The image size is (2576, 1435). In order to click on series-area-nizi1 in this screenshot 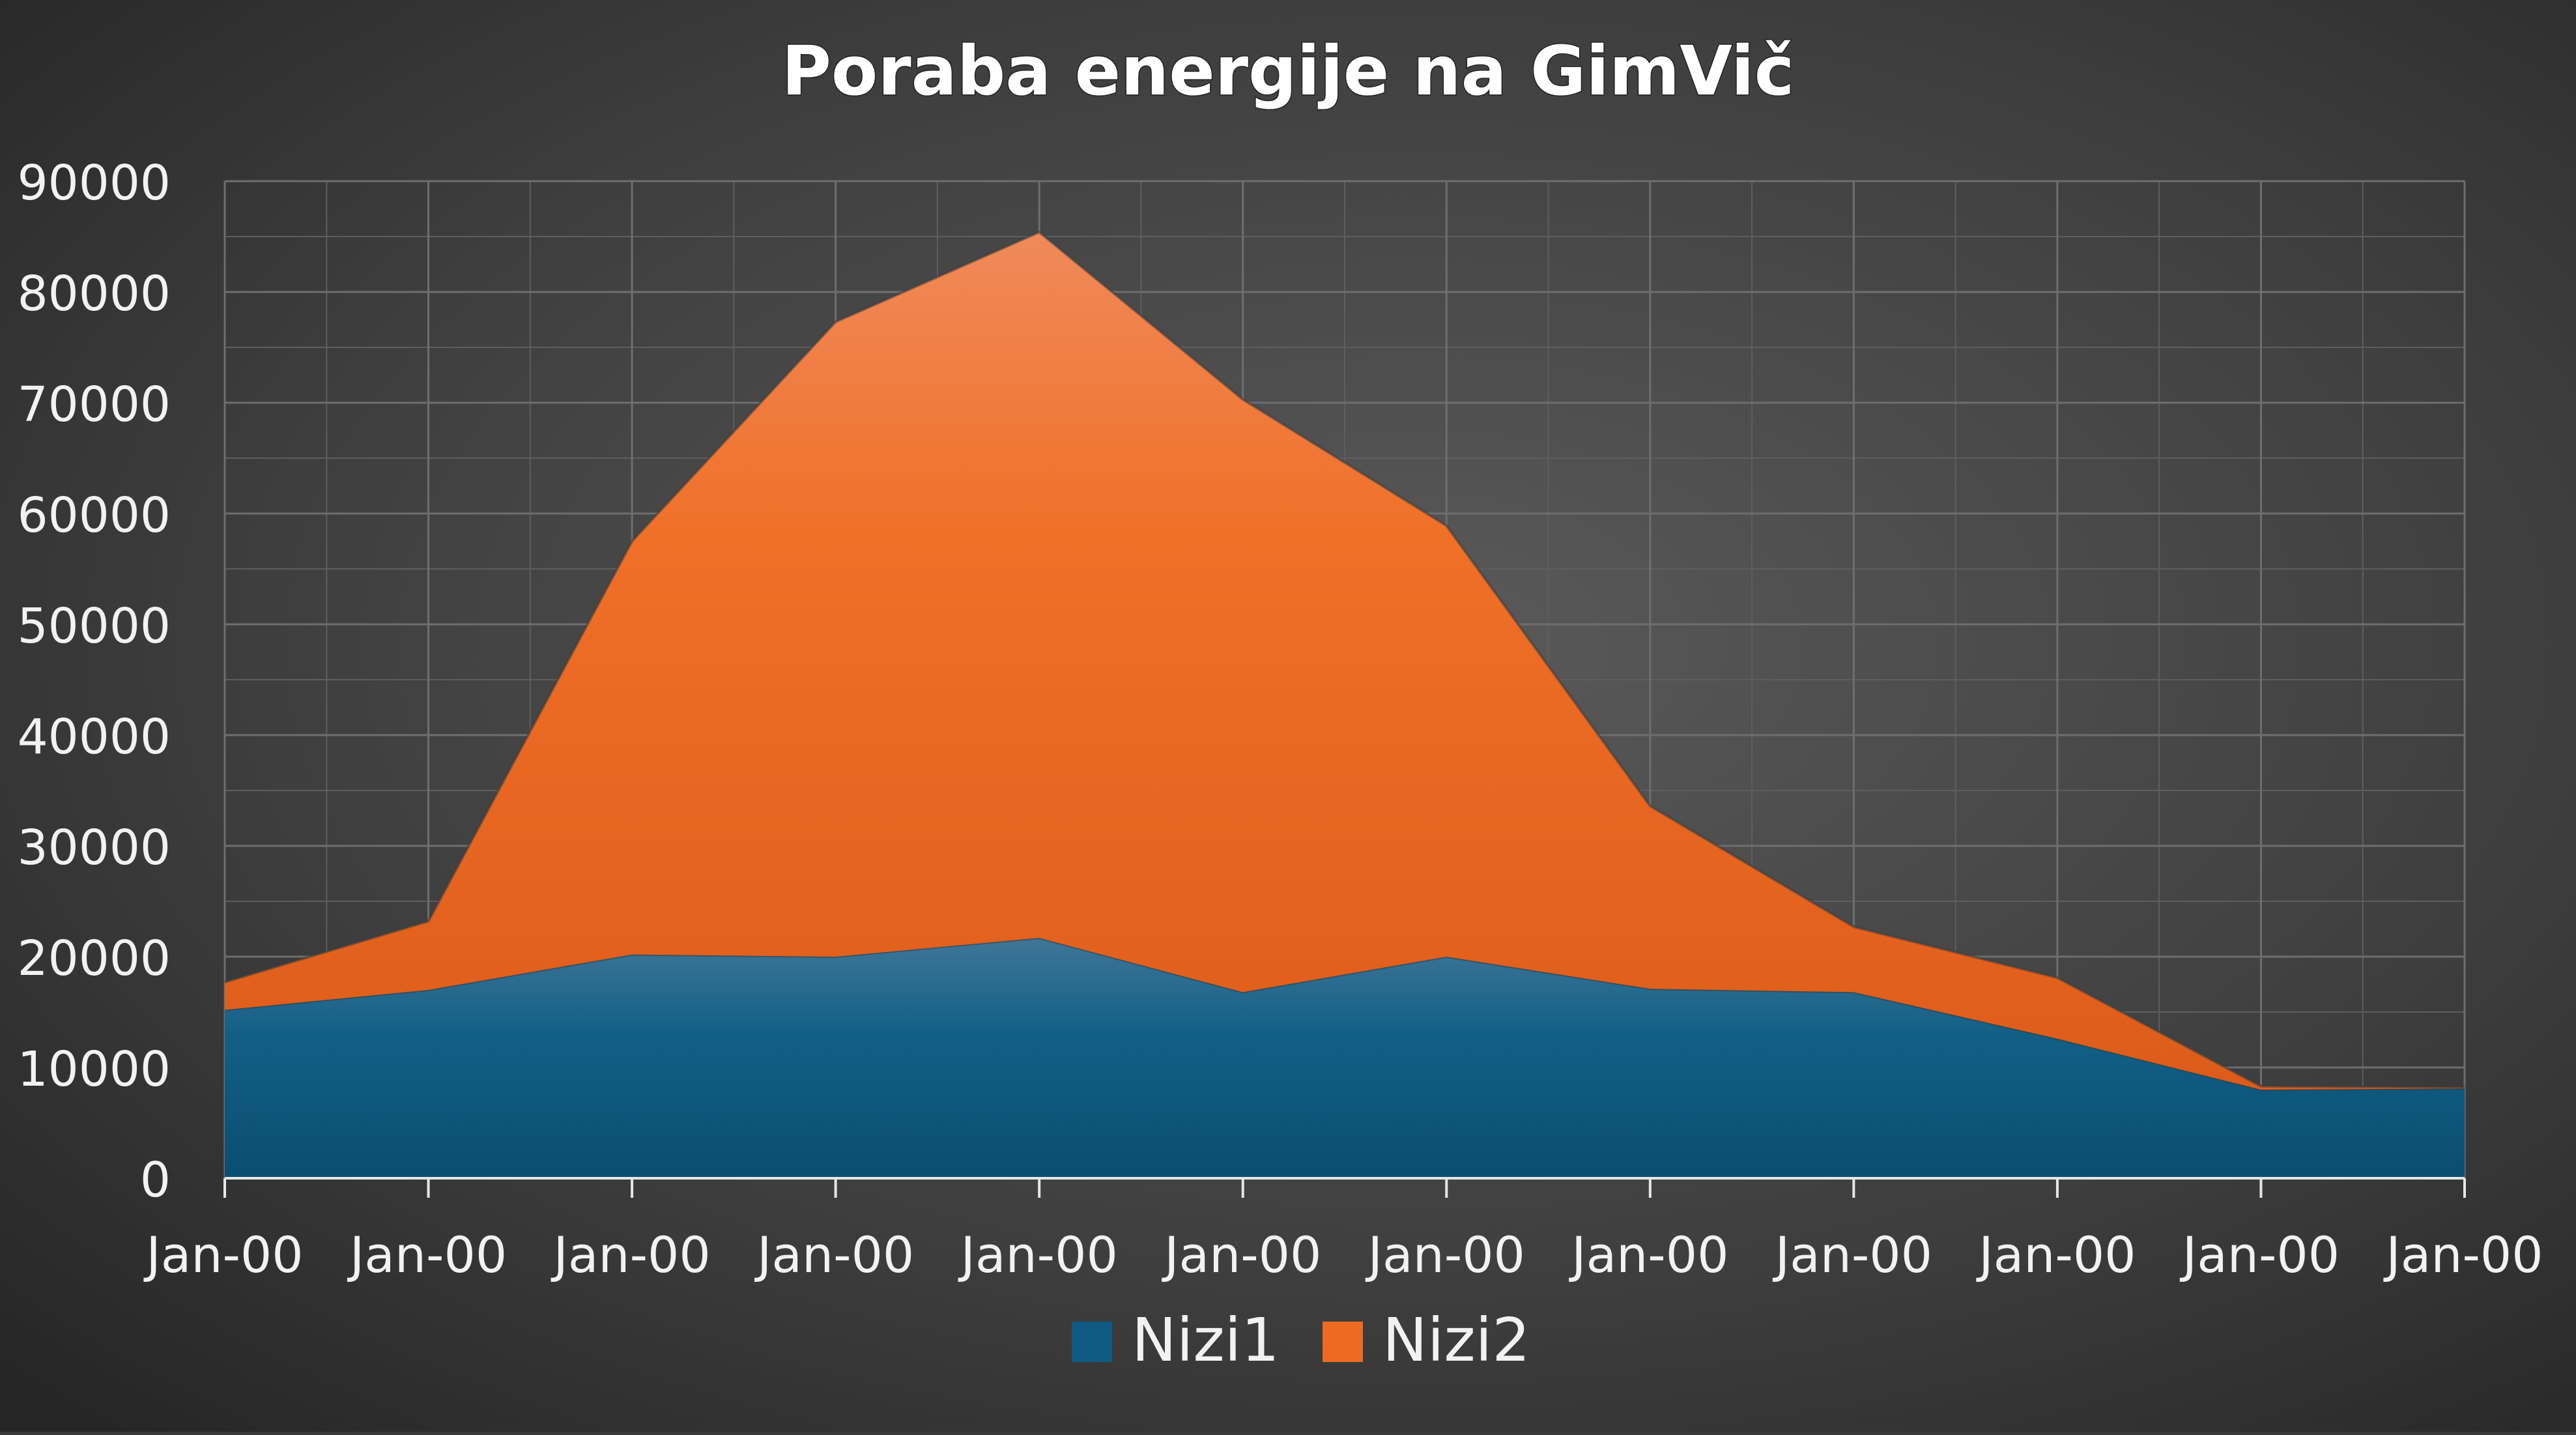, I will do `click(1345, 1058)`.